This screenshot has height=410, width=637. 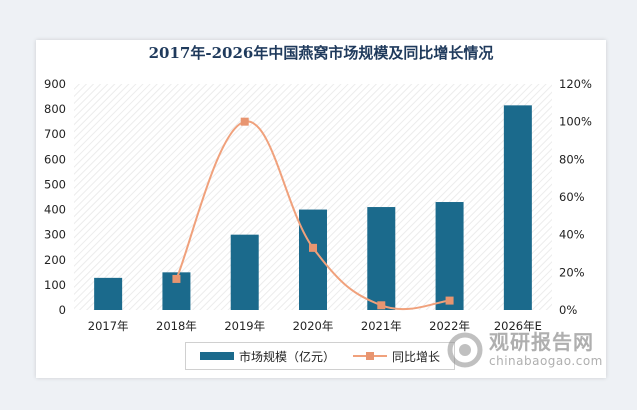 I want to click on left-tick-label: 0, so click(x=62, y=310).